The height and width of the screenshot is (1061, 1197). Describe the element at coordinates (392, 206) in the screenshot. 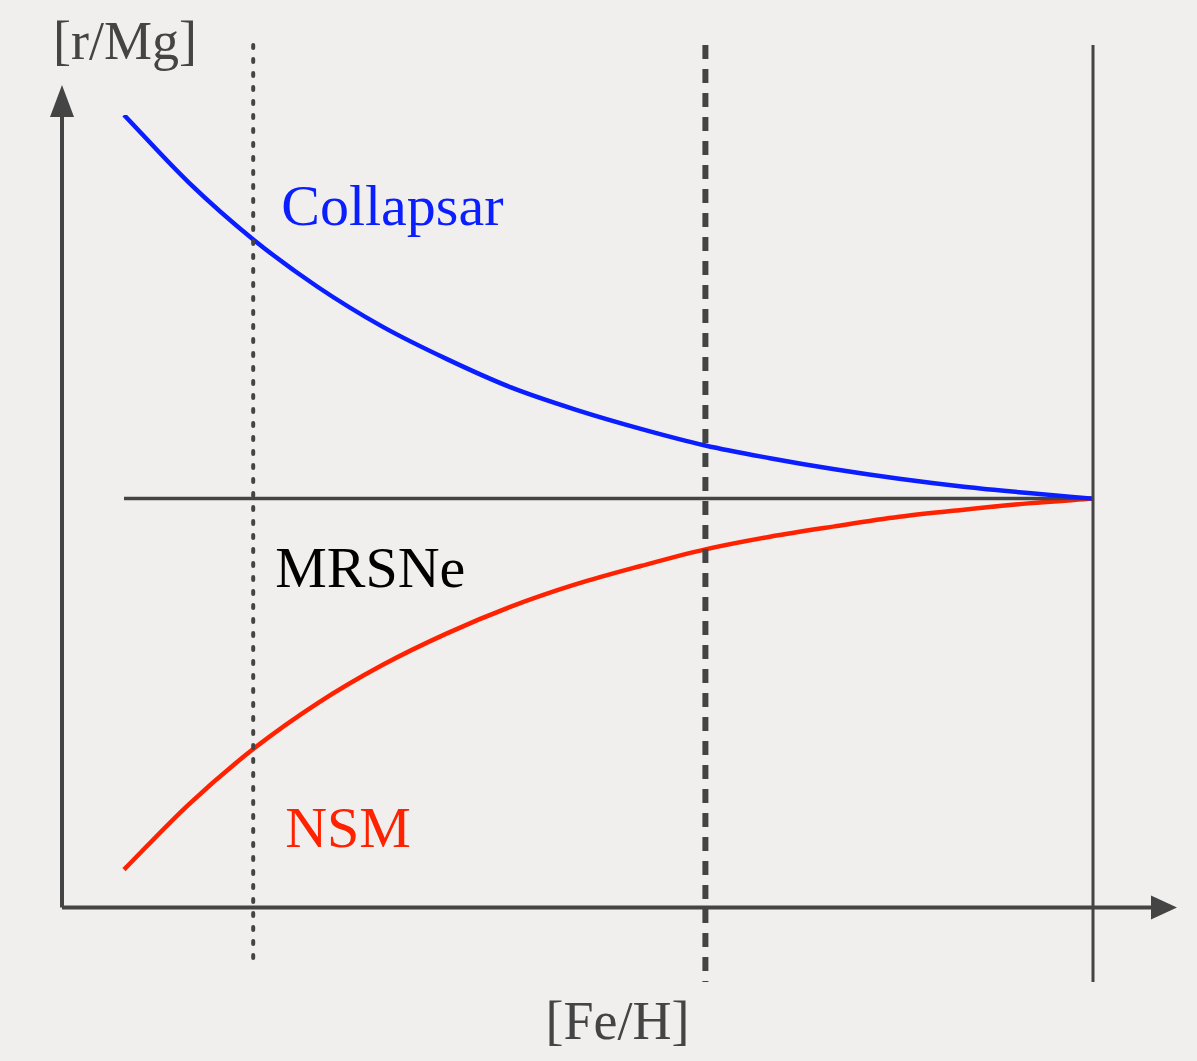

I see `series-label: Collapsar` at that location.